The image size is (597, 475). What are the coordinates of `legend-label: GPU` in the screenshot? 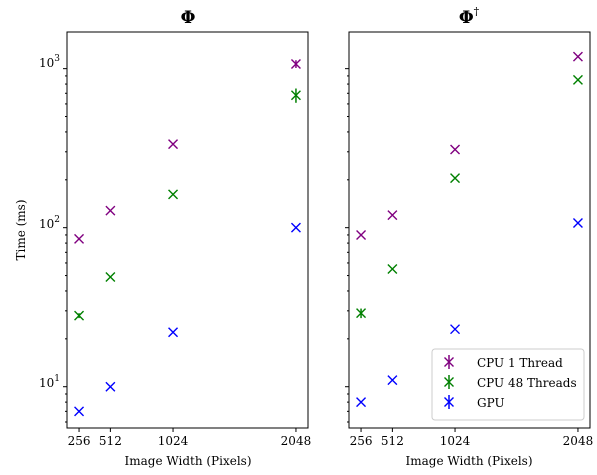 It's located at (491, 403).